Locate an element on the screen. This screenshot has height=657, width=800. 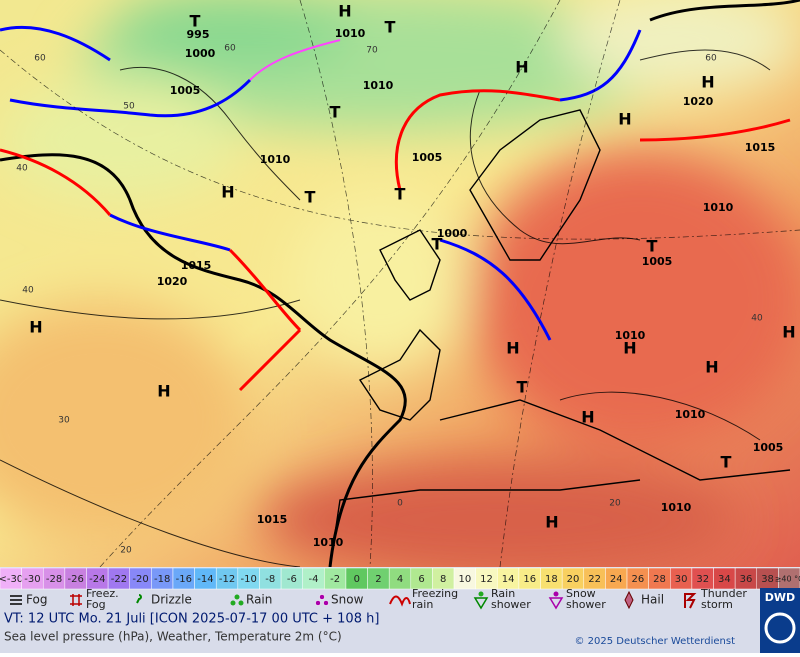
temperature-label: -28 is located at coordinates (54, 579).